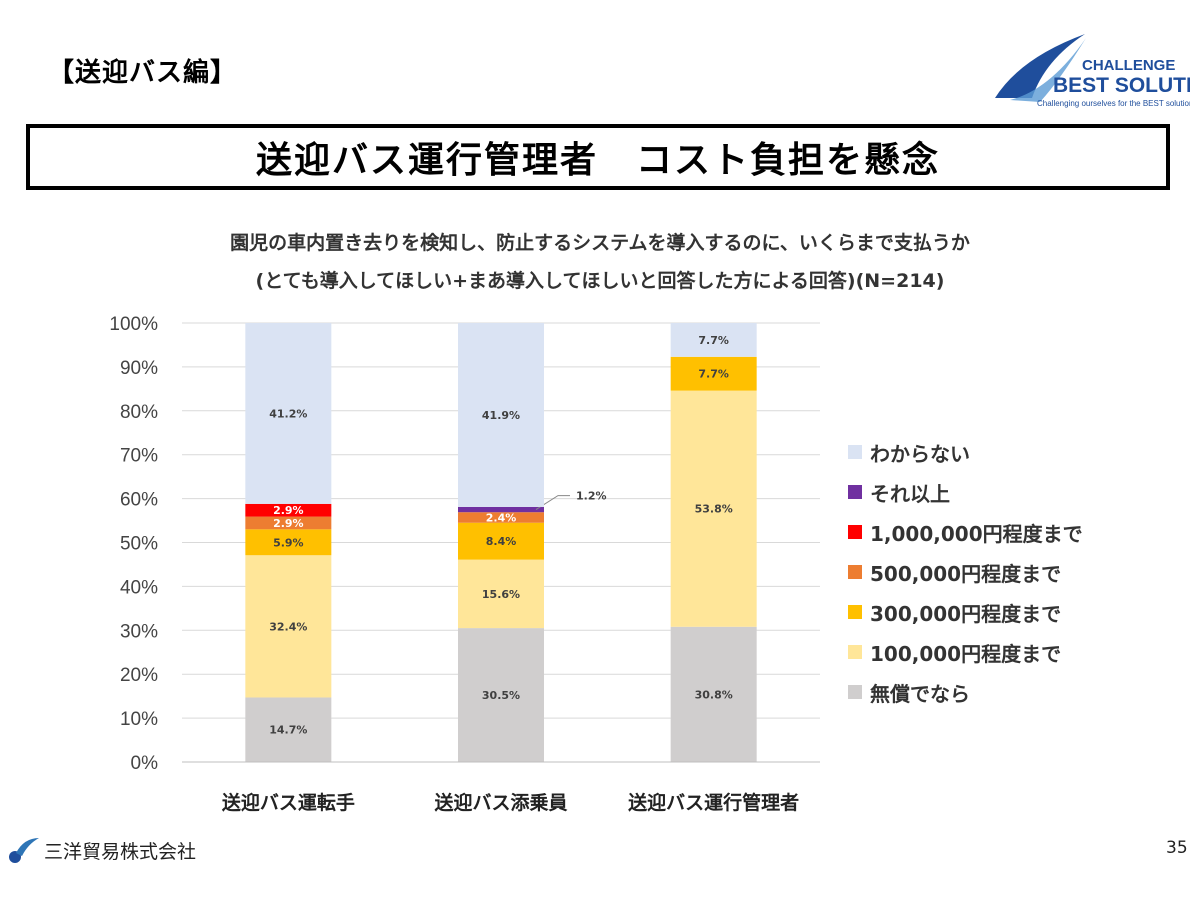 This screenshot has height=899, width=1200. I want to click on y-tick-label: 100%, so click(133, 324).